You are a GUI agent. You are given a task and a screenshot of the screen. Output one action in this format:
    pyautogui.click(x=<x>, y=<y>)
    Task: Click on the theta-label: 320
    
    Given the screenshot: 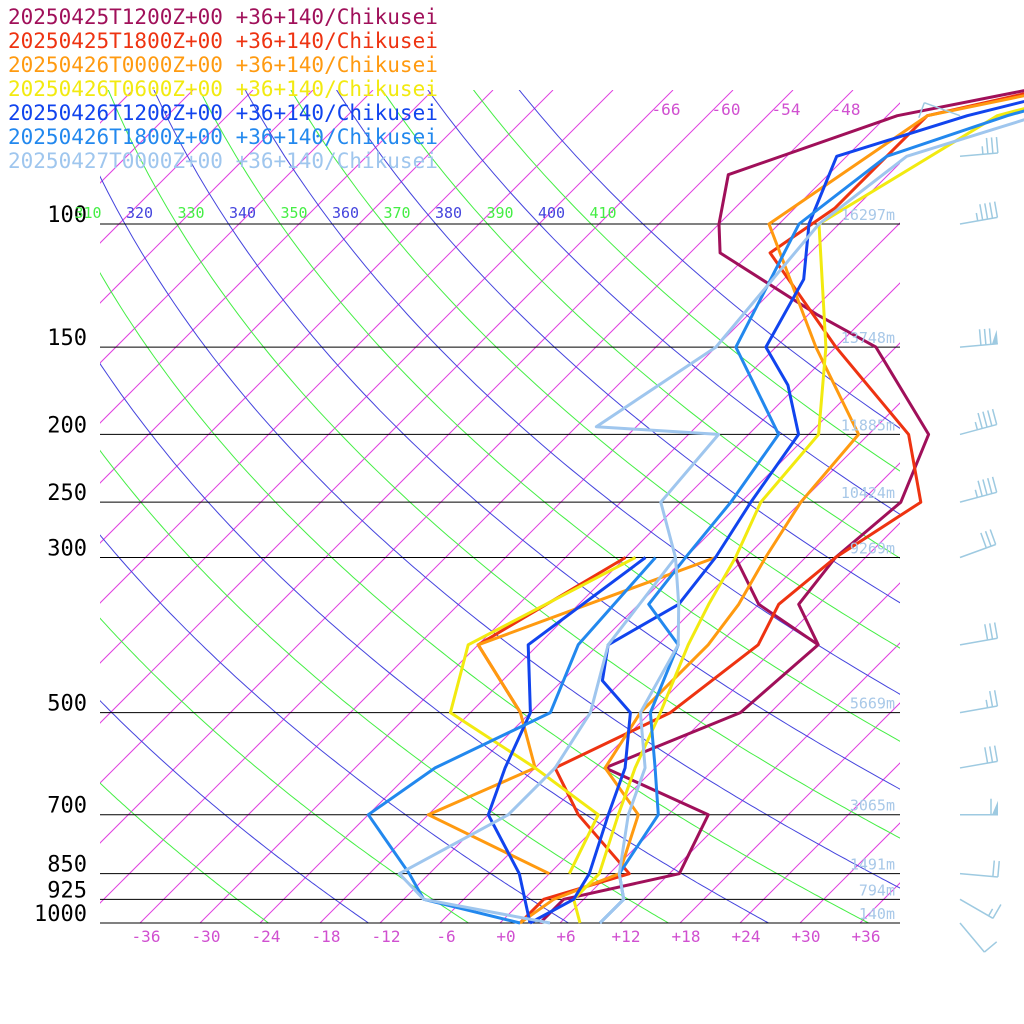 What is the action you would take?
    pyautogui.click(x=139, y=213)
    